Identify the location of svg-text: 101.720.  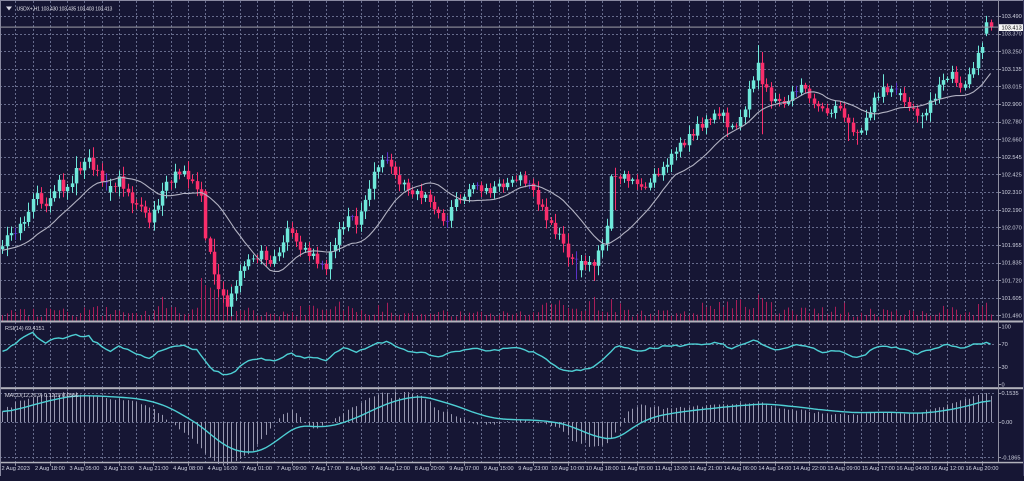
(1012, 281).